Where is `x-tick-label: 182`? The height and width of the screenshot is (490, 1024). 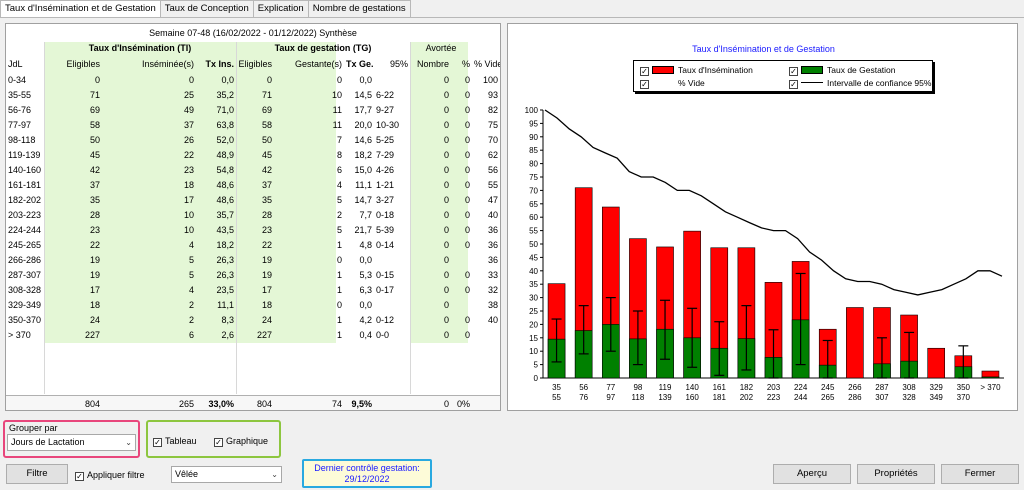
x-tick-label: 182 is located at coordinates (747, 387).